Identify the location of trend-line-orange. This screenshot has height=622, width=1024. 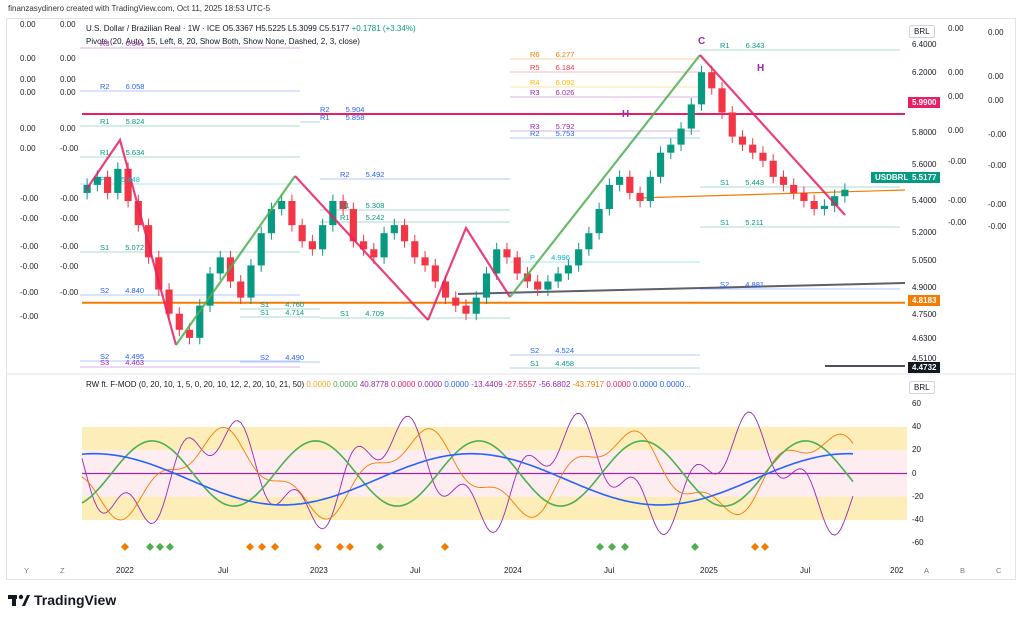
(770, 194).